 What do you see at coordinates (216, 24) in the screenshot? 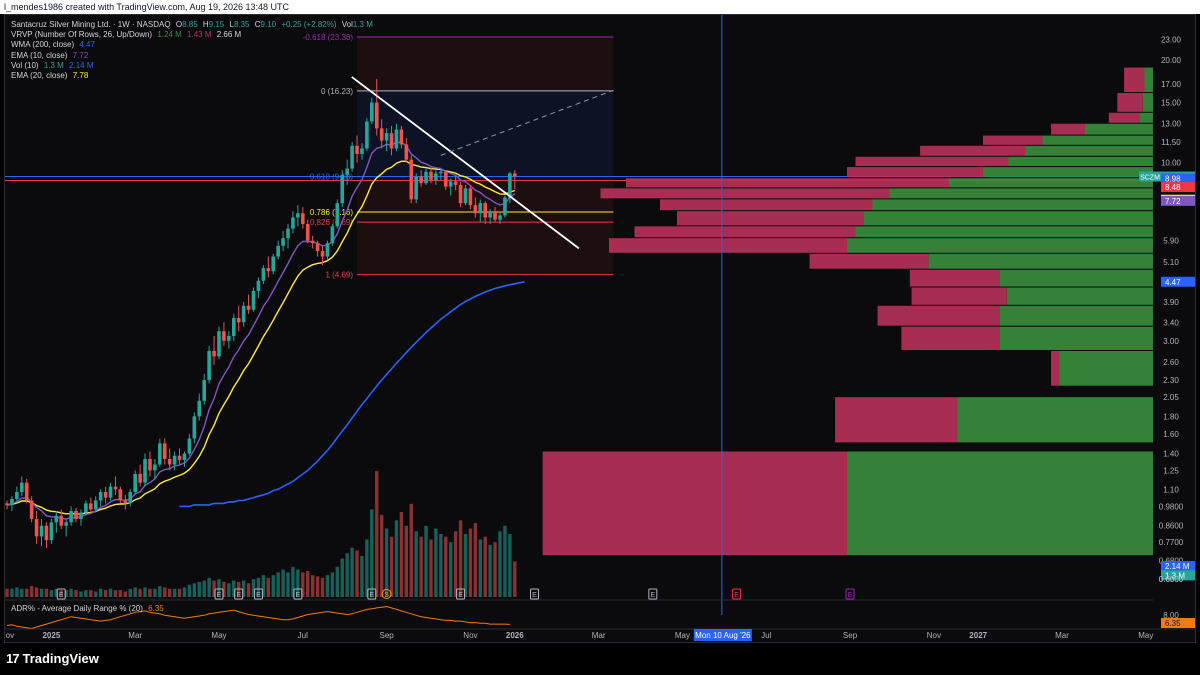
I see `high-value: 9.15` at bounding box center [216, 24].